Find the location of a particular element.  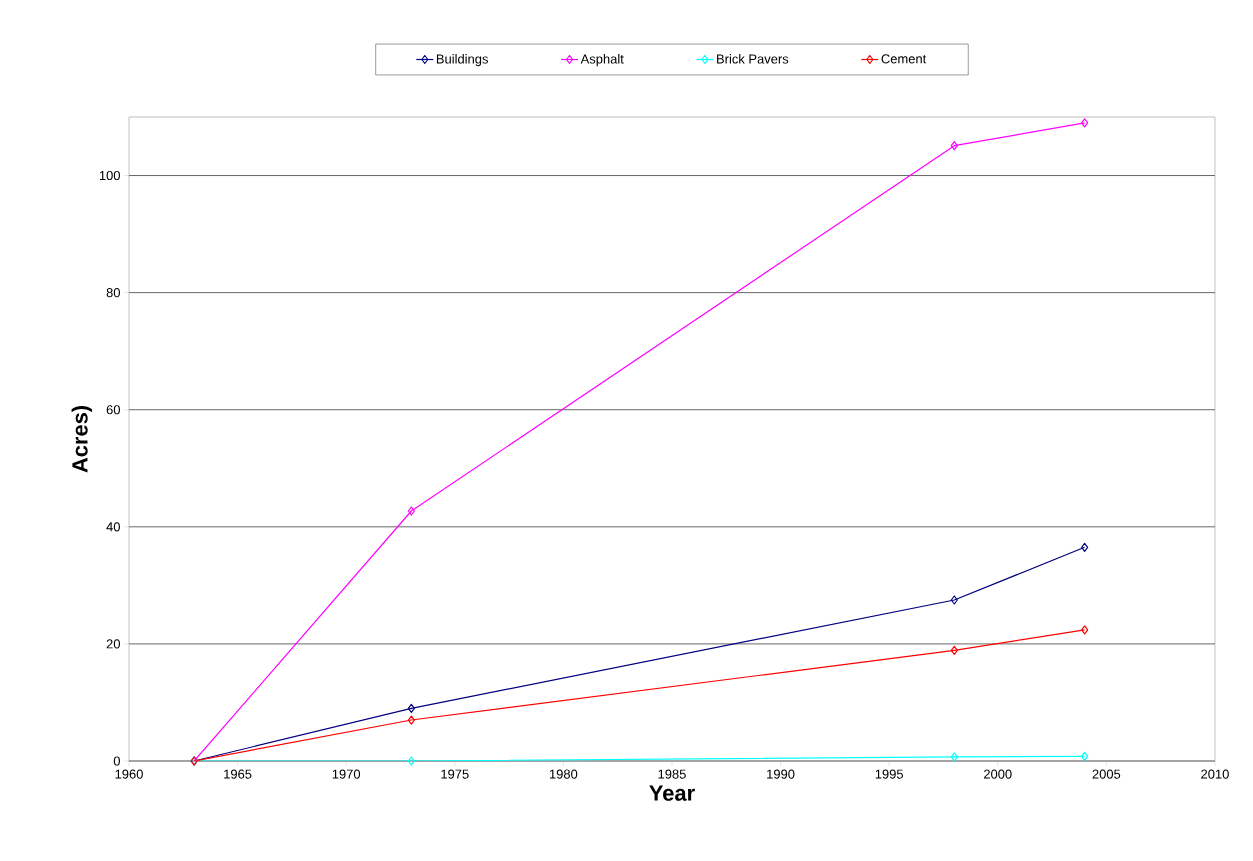

x-tick-label: 1990 is located at coordinates (781, 774).